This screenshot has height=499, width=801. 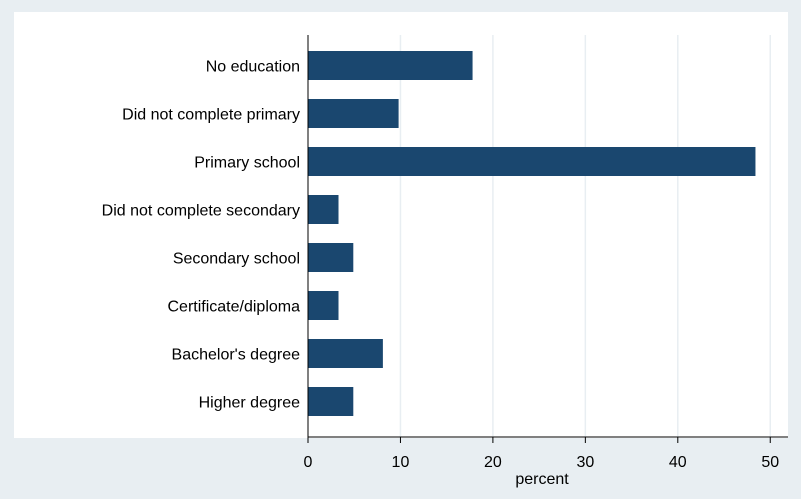 What do you see at coordinates (770, 462) in the screenshot?
I see `x-tick-label: 50` at bounding box center [770, 462].